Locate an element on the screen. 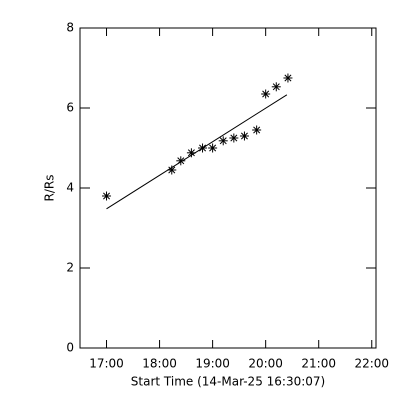 The height and width of the screenshot is (400, 400). x-tick-label: 18:00 is located at coordinates (159, 364).